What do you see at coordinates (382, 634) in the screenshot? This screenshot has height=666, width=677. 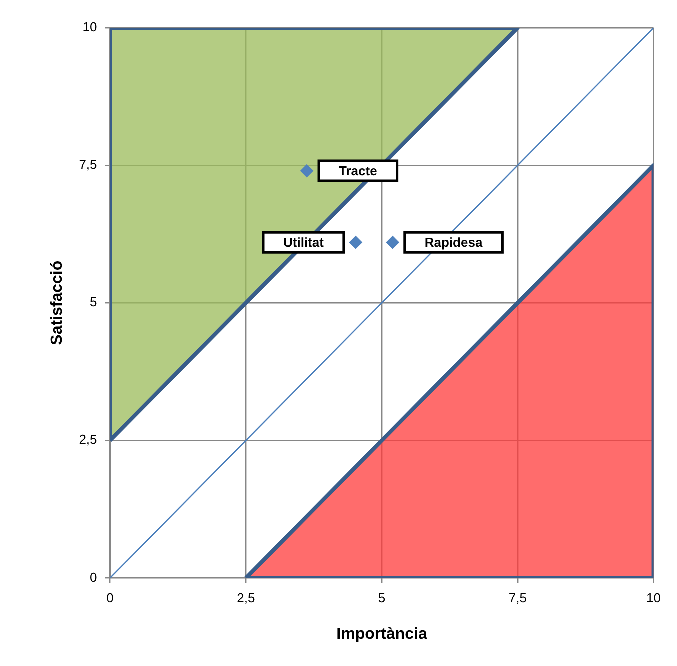 I see `x-axis-title: Importància` at bounding box center [382, 634].